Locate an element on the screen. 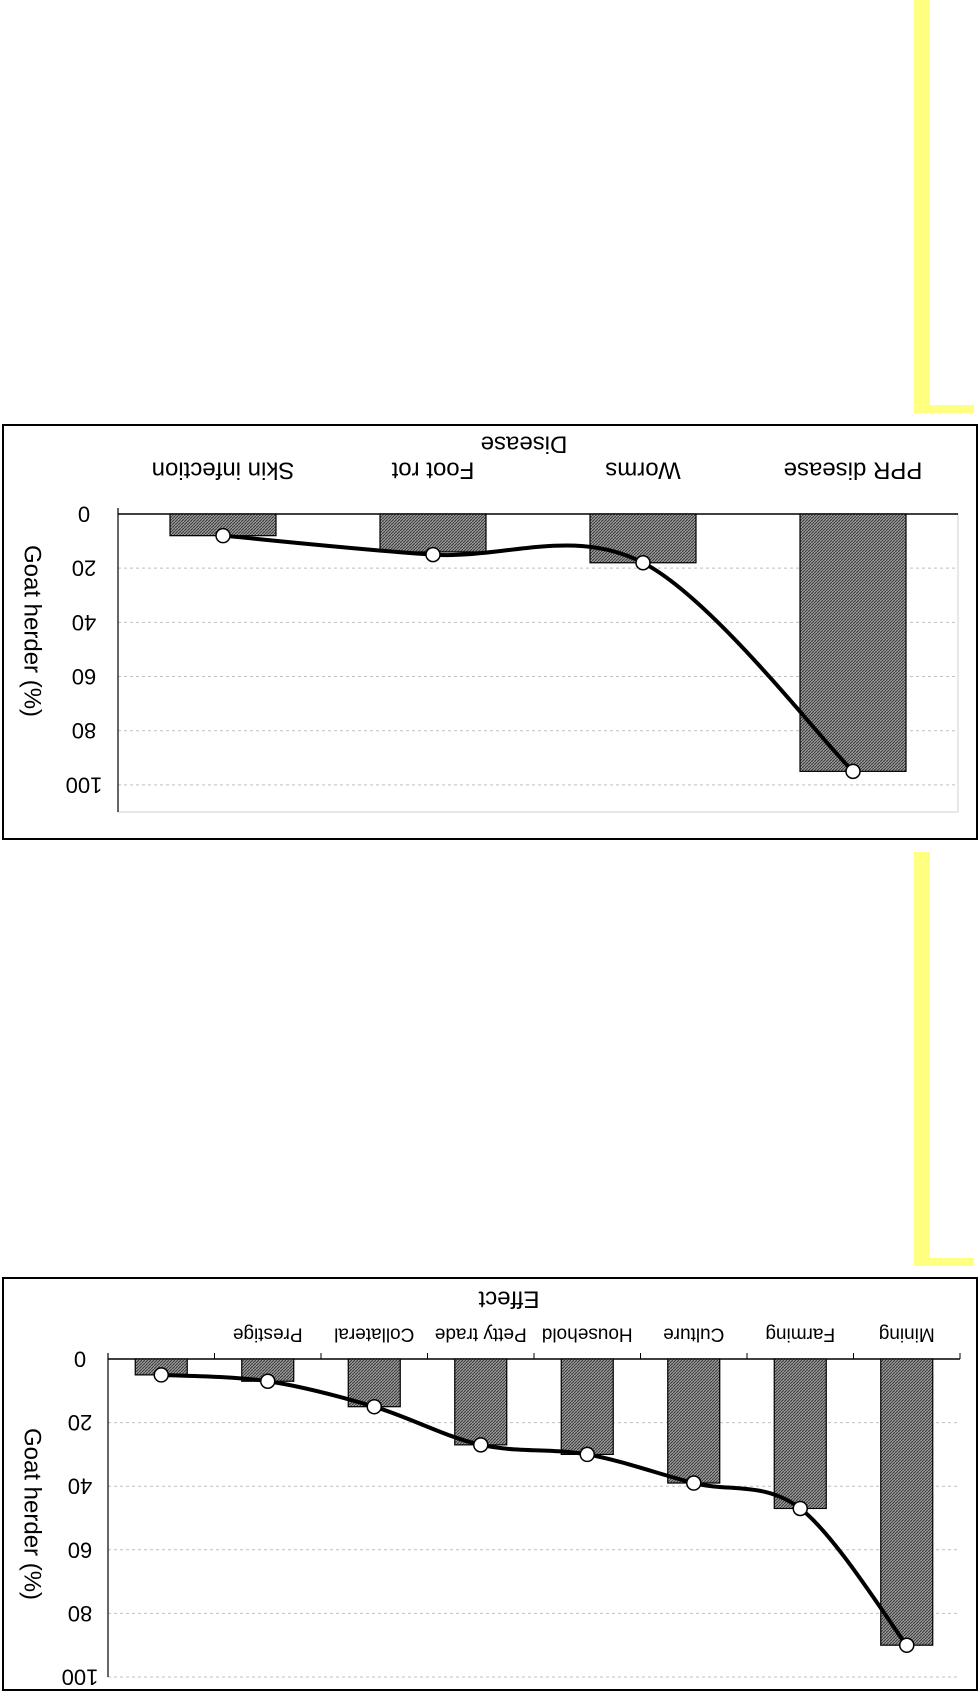 This screenshot has height=1694, width=978. bar-household is located at coordinates (587, 1407).